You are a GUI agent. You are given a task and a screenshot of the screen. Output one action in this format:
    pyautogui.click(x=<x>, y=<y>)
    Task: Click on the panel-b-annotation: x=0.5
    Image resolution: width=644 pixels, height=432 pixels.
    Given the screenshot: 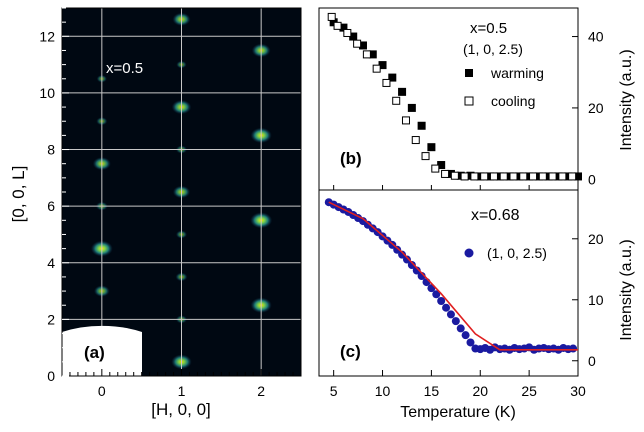 What is the action you would take?
    pyautogui.click(x=488, y=28)
    